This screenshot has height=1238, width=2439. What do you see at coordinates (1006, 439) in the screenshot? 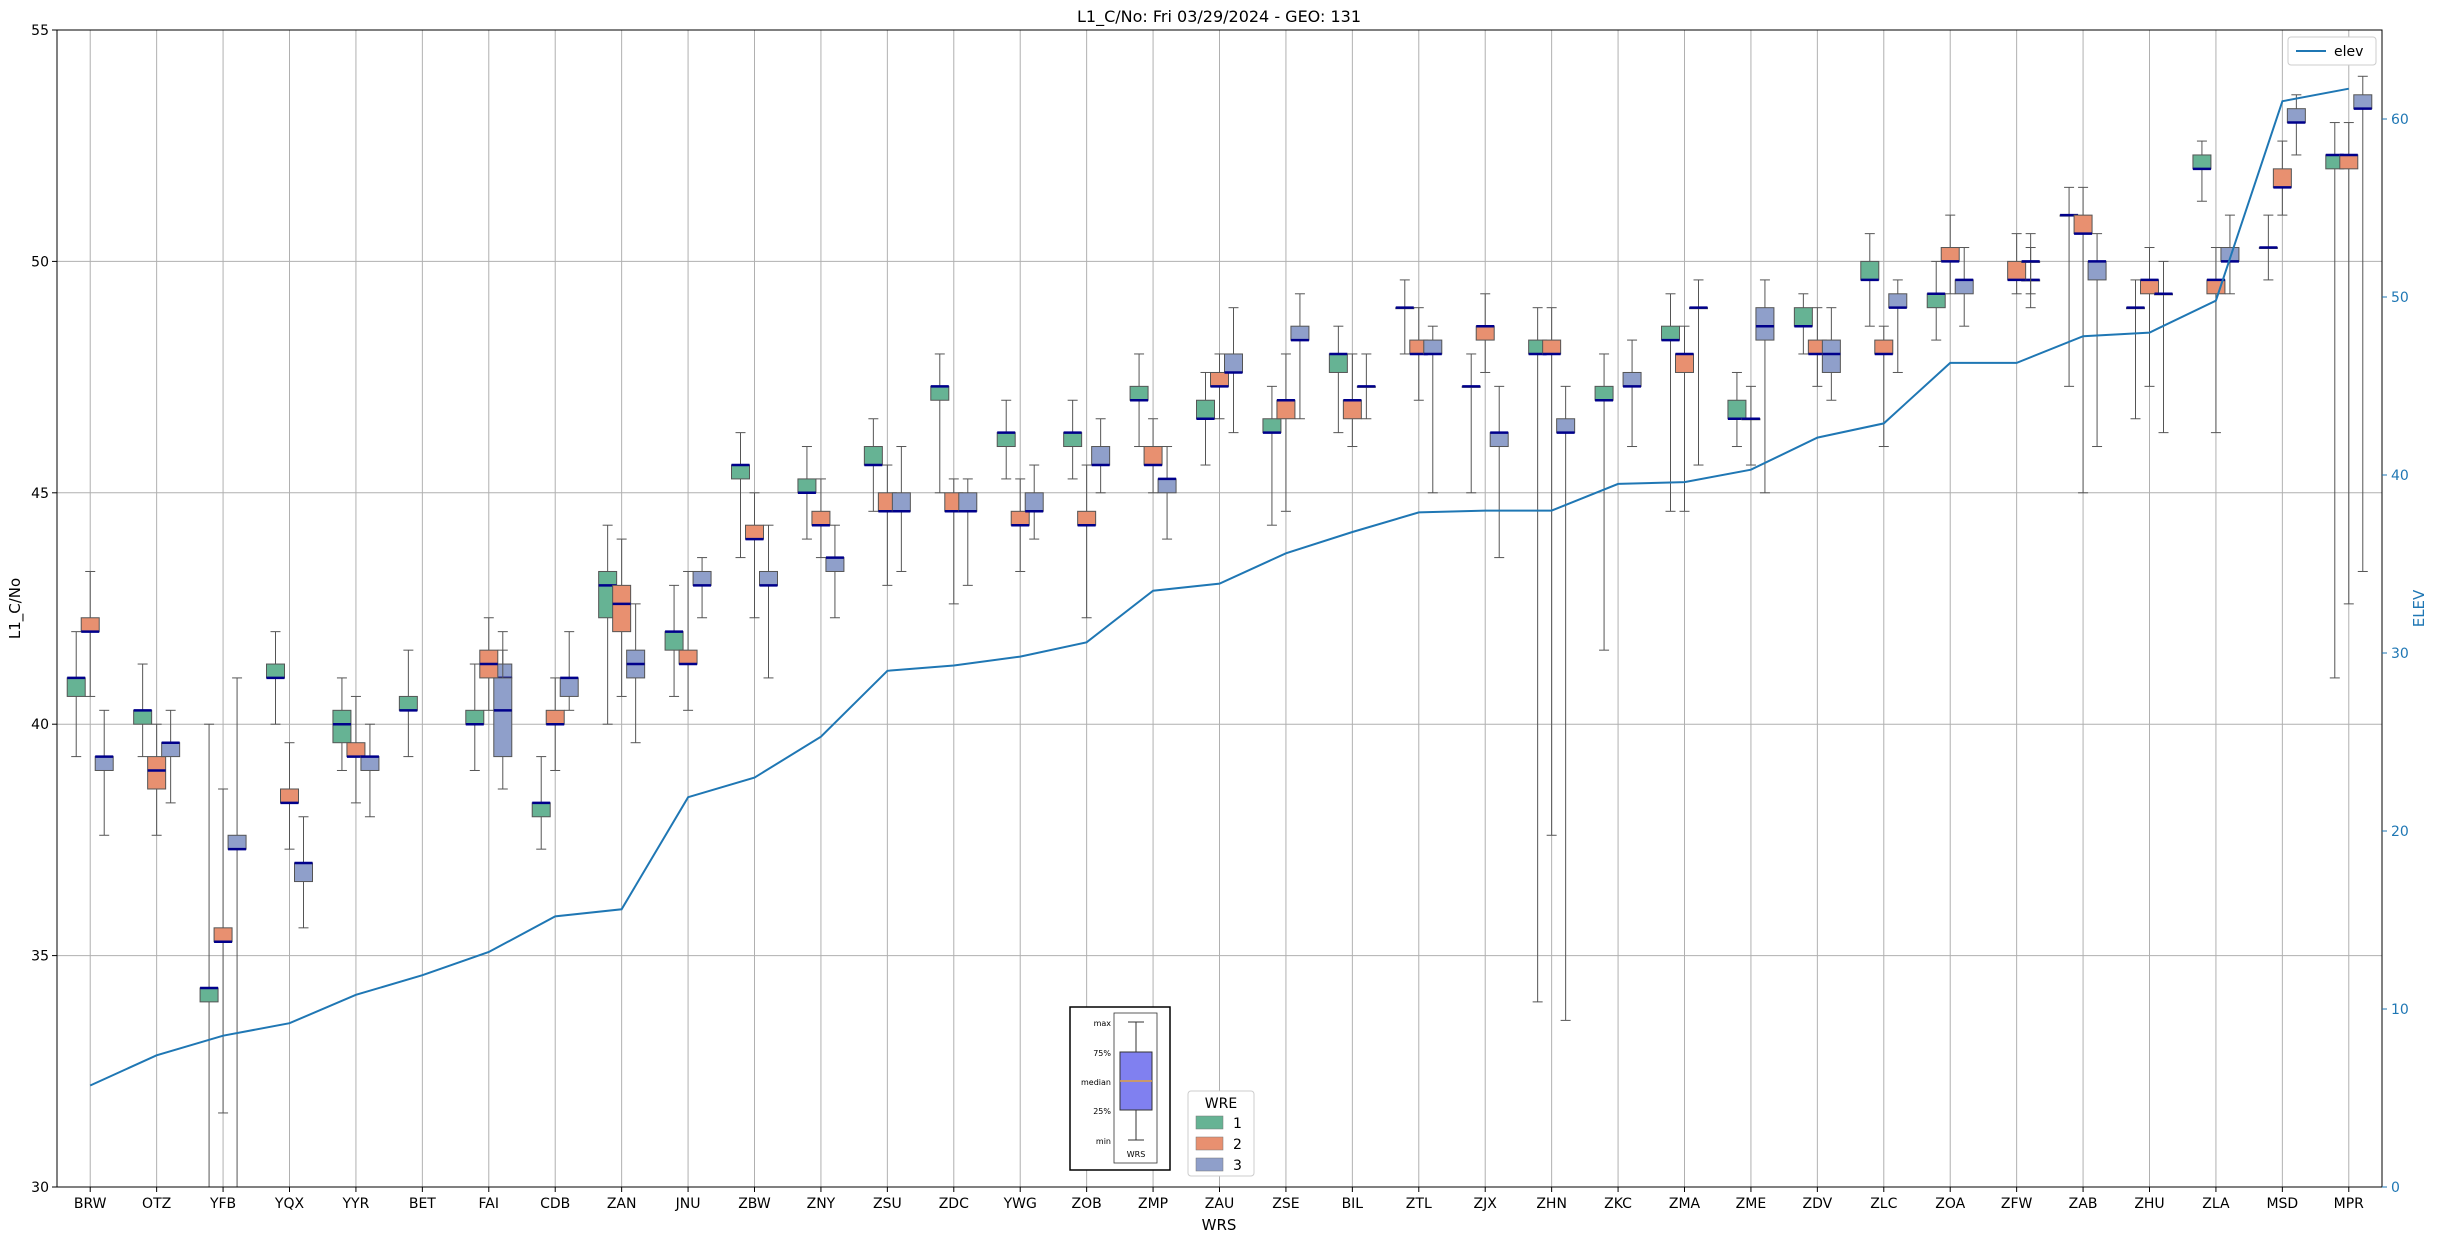
I see `box-YWG-wre1` at bounding box center [1006, 439].